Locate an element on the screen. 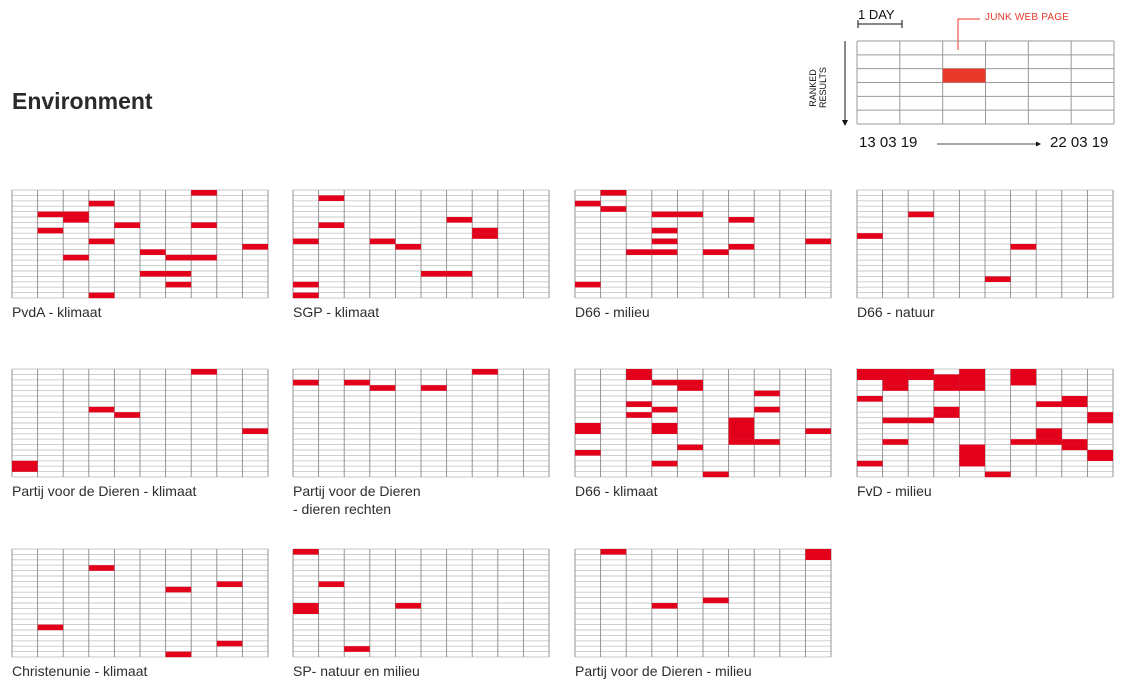  legend-junk-cell is located at coordinates (964, 75).